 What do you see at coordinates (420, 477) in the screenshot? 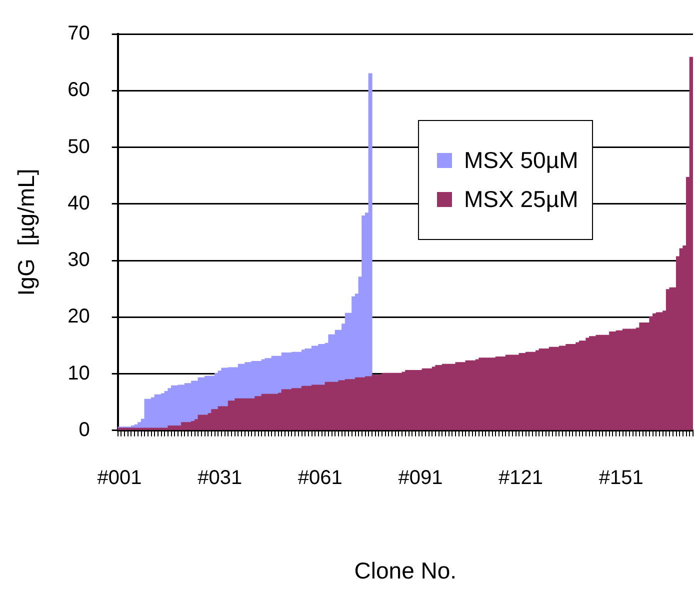
I see `x-tick-label: #091` at bounding box center [420, 477].